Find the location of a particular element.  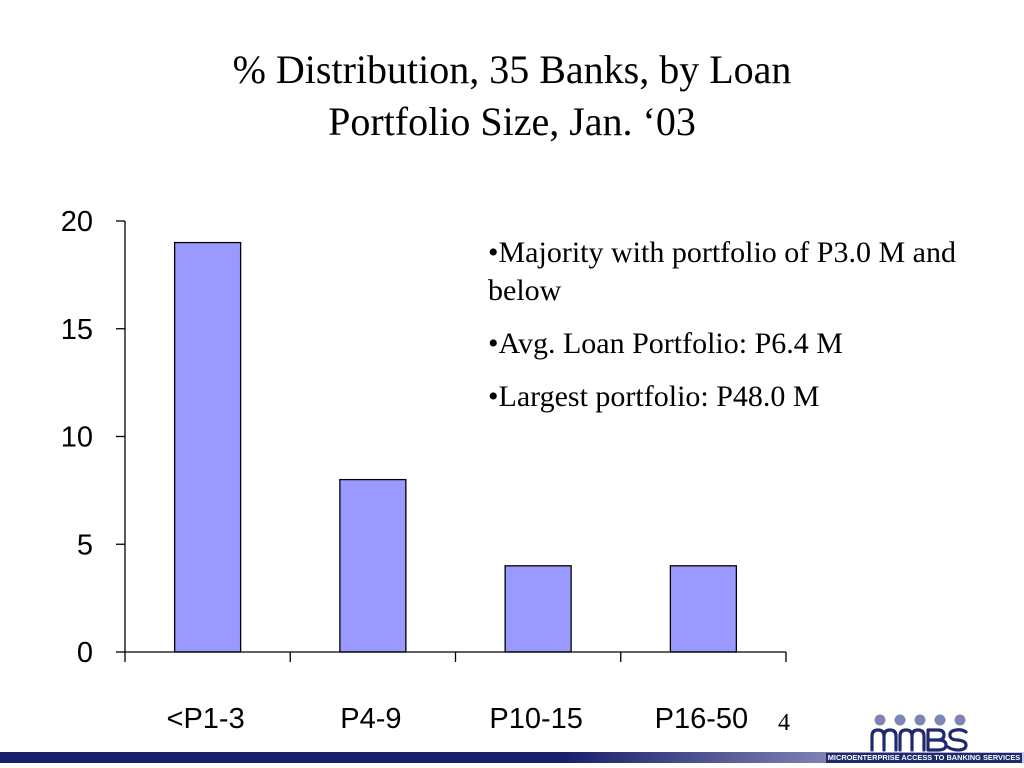

logo-dots-icon is located at coordinates (920, 720).